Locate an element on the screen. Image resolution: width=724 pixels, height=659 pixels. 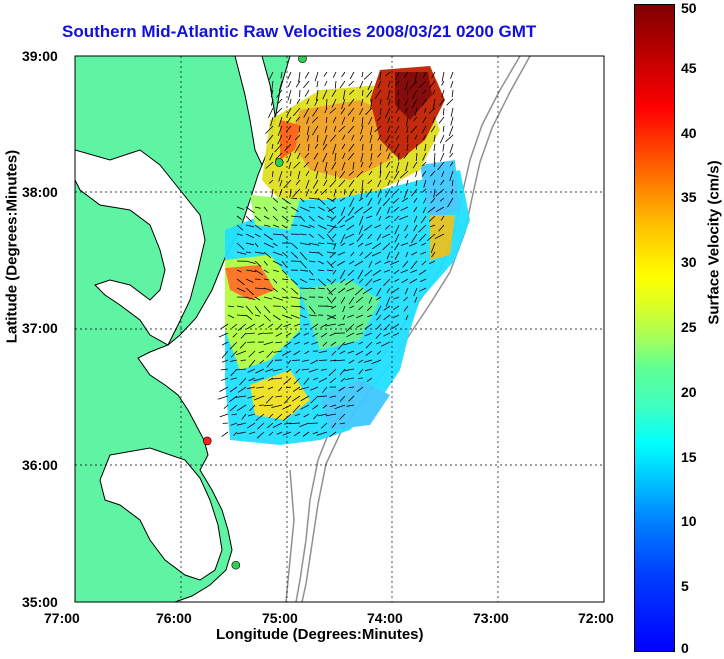
colorbar-tick-label: 45 is located at coordinates (689, 67).